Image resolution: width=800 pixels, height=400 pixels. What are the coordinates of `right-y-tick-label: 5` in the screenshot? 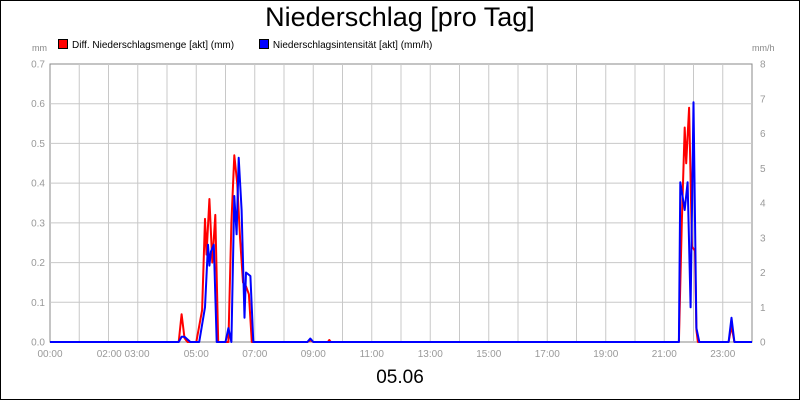 It's located at (763, 169).